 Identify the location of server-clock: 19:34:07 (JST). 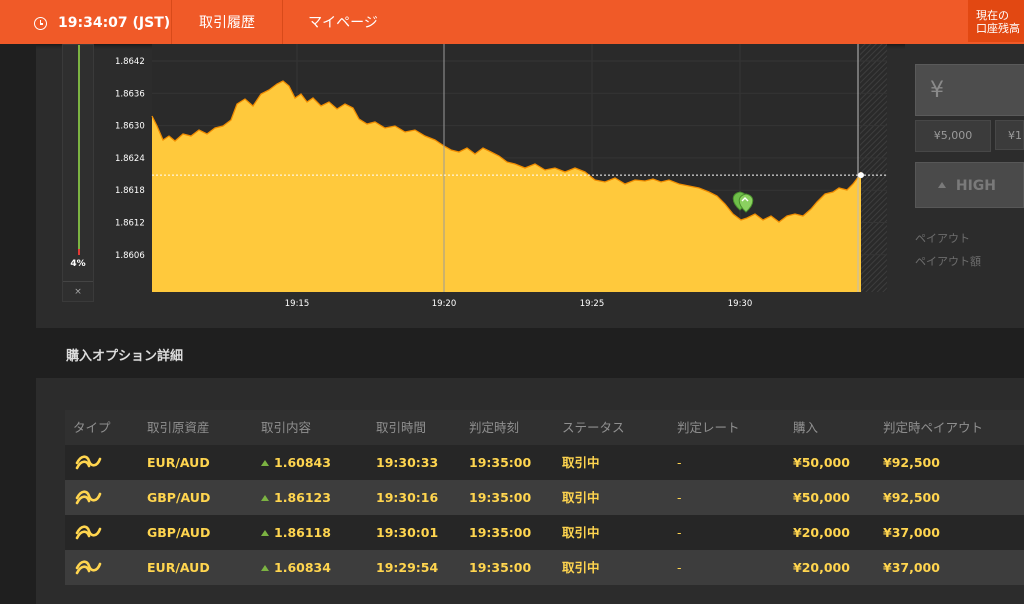
(86, 22).